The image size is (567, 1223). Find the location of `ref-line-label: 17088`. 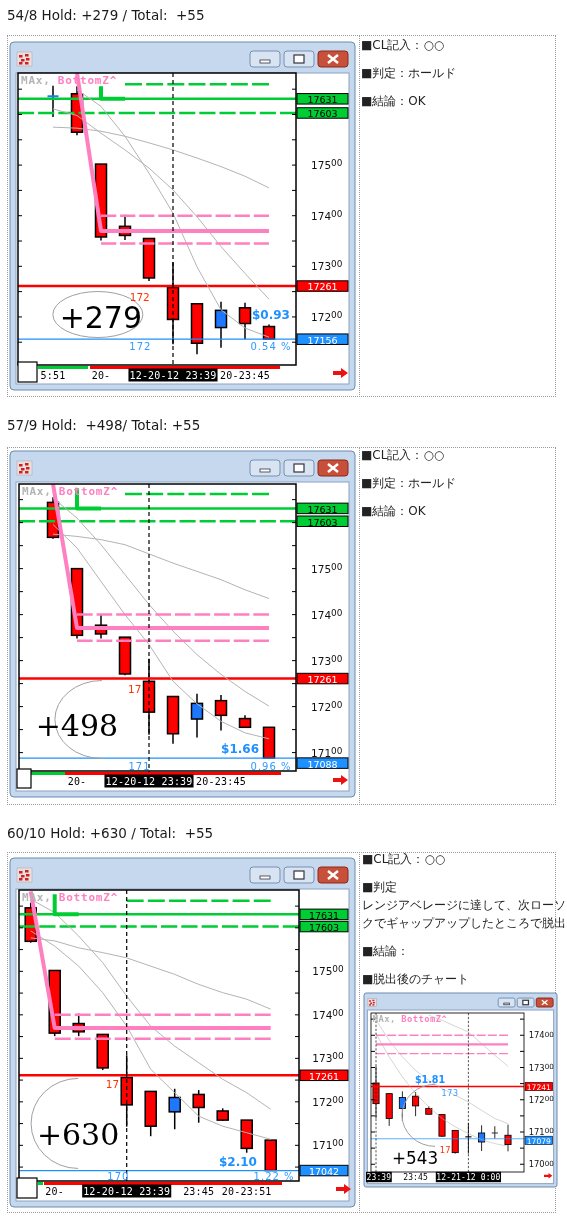

ref-line-label: 17088 is located at coordinates (322, 763).